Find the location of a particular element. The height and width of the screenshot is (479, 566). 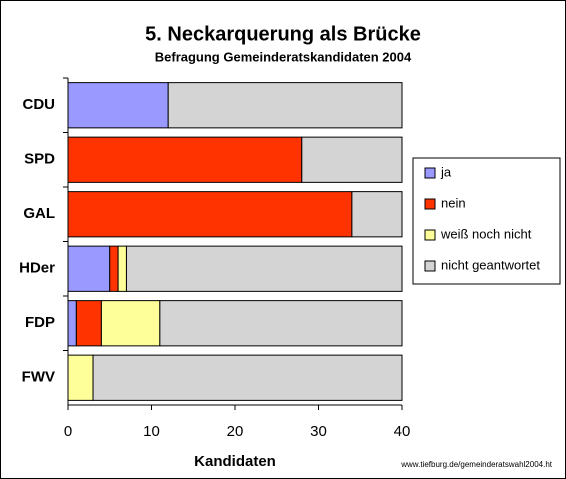

chart-title: 5. Neckarquerung als Brücke is located at coordinates (283, 34).